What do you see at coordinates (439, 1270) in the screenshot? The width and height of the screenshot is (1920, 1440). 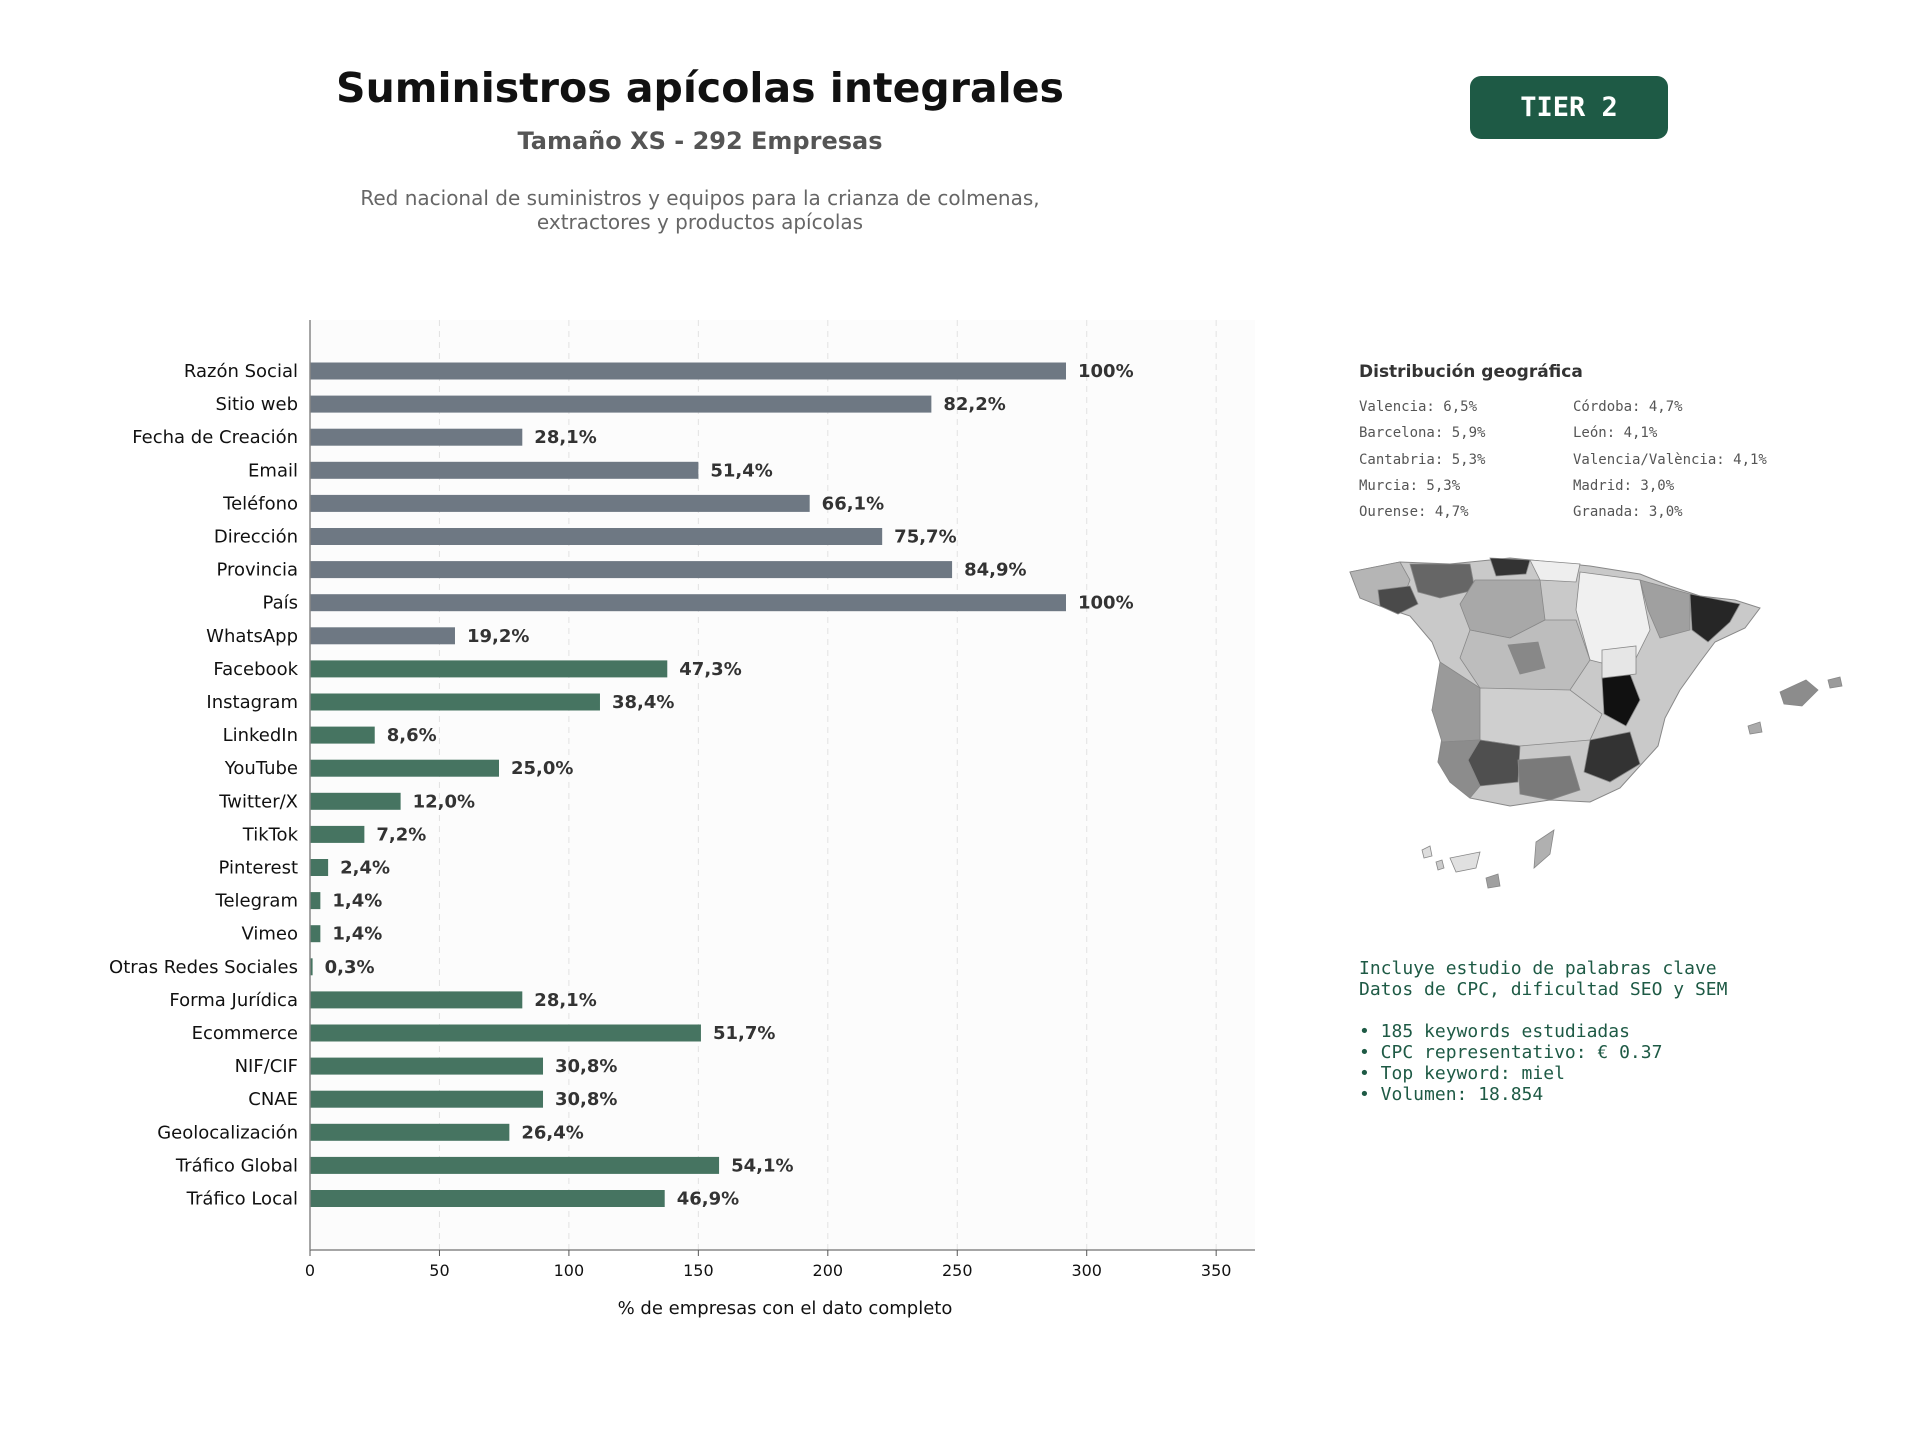 I see `x-tick-label-1: 50` at bounding box center [439, 1270].